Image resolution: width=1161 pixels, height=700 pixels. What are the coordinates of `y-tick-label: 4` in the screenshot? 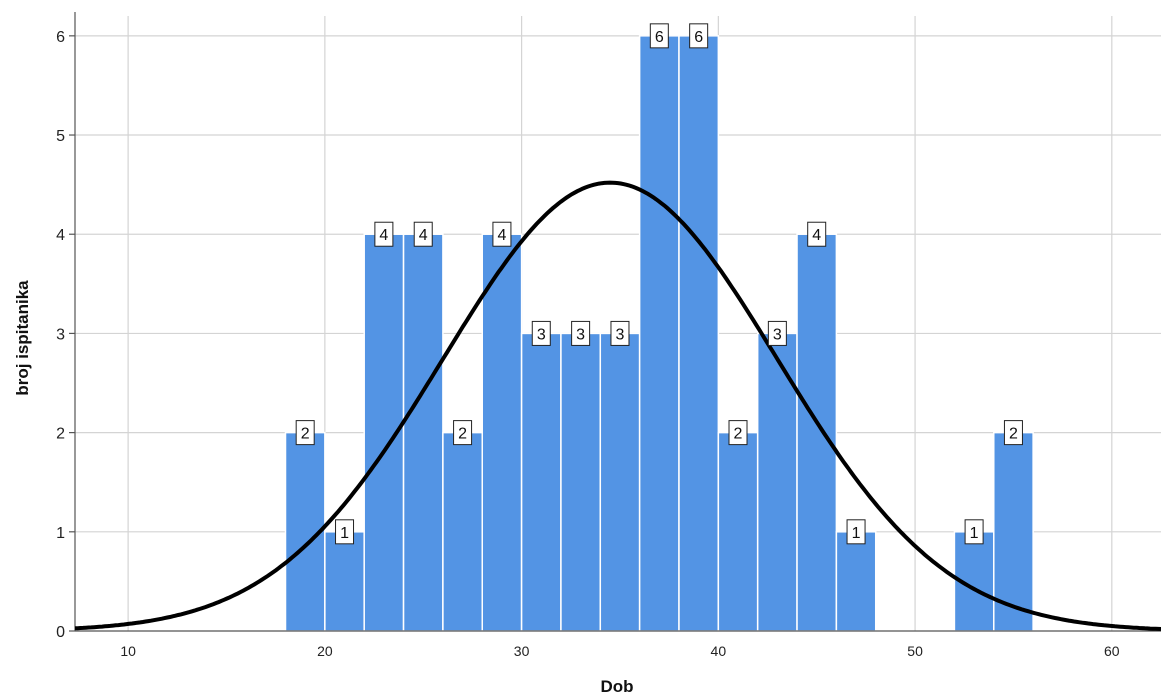 It's located at (60, 235).